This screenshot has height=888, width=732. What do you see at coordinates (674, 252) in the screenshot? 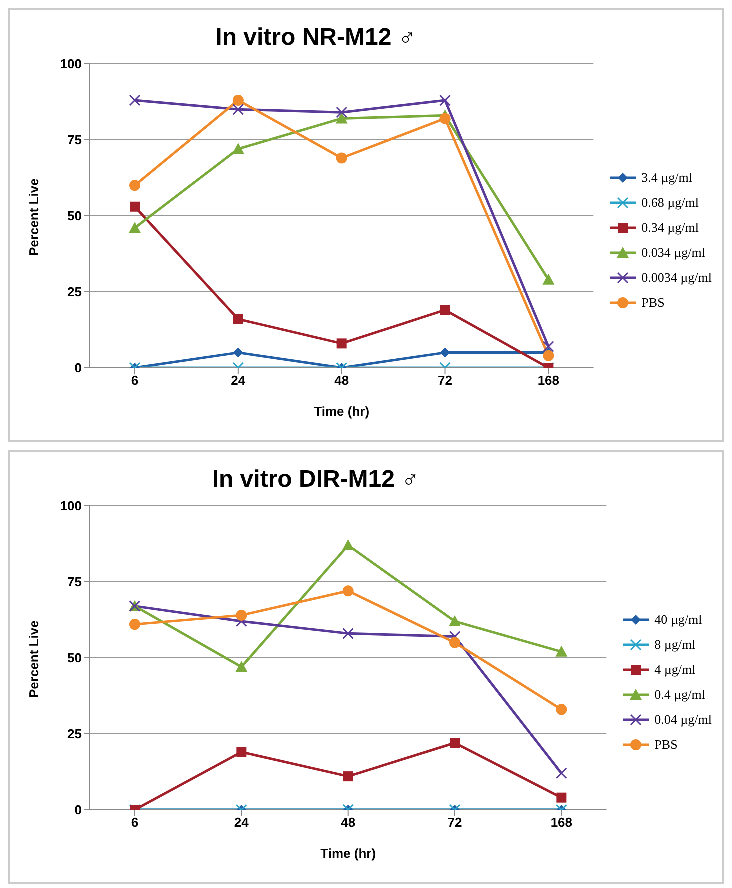
I see `legend-label: 0.034 µg/ml` at bounding box center [674, 252].